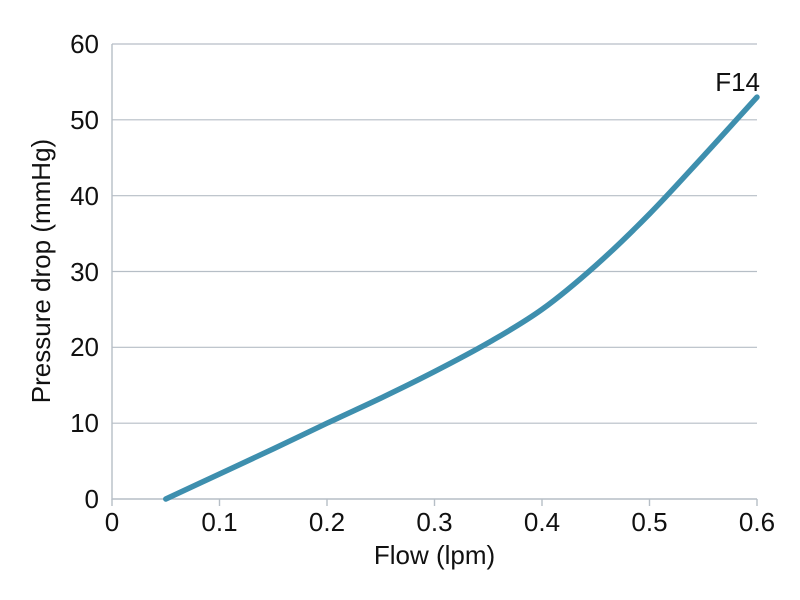 This screenshot has height=600, width=800. I want to click on x-tick-label: 0.5, so click(649, 522).